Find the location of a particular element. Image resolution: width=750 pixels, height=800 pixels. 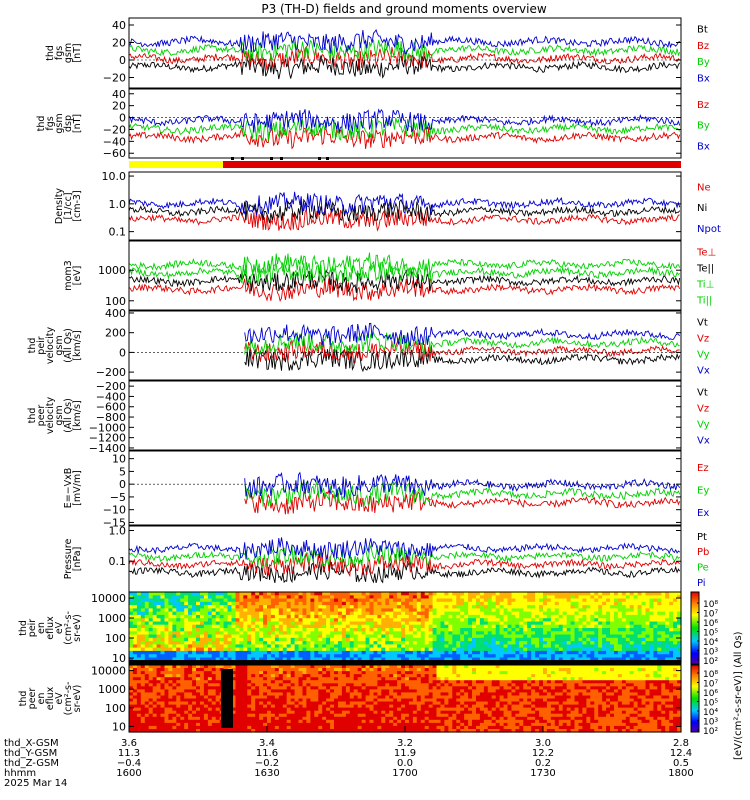

y-tick-label: −800 is located at coordinates (111, 417).